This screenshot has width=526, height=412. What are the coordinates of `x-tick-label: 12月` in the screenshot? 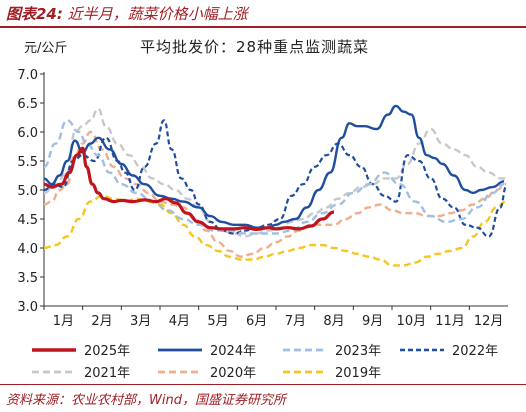 It's located at (489, 321).